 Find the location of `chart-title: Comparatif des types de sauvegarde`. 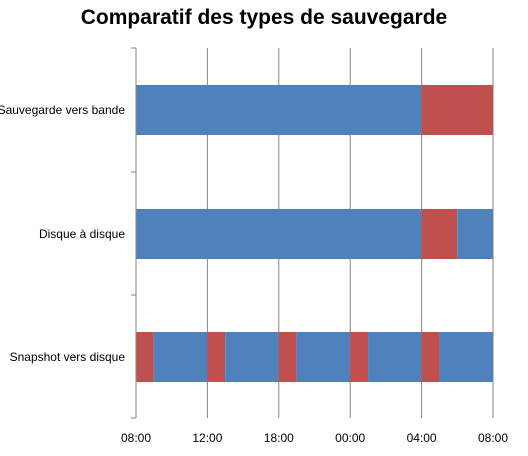

chart-title: Comparatif des types de sauvegarde is located at coordinates (264, 17).